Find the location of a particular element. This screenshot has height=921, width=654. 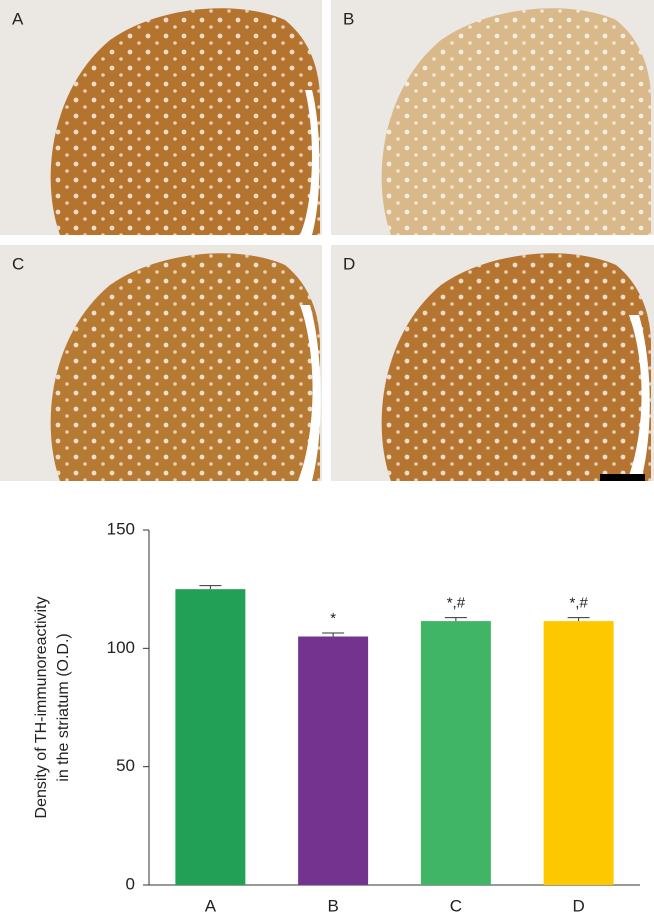

y-tick-label: 0 is located at coordinates (130, 883).